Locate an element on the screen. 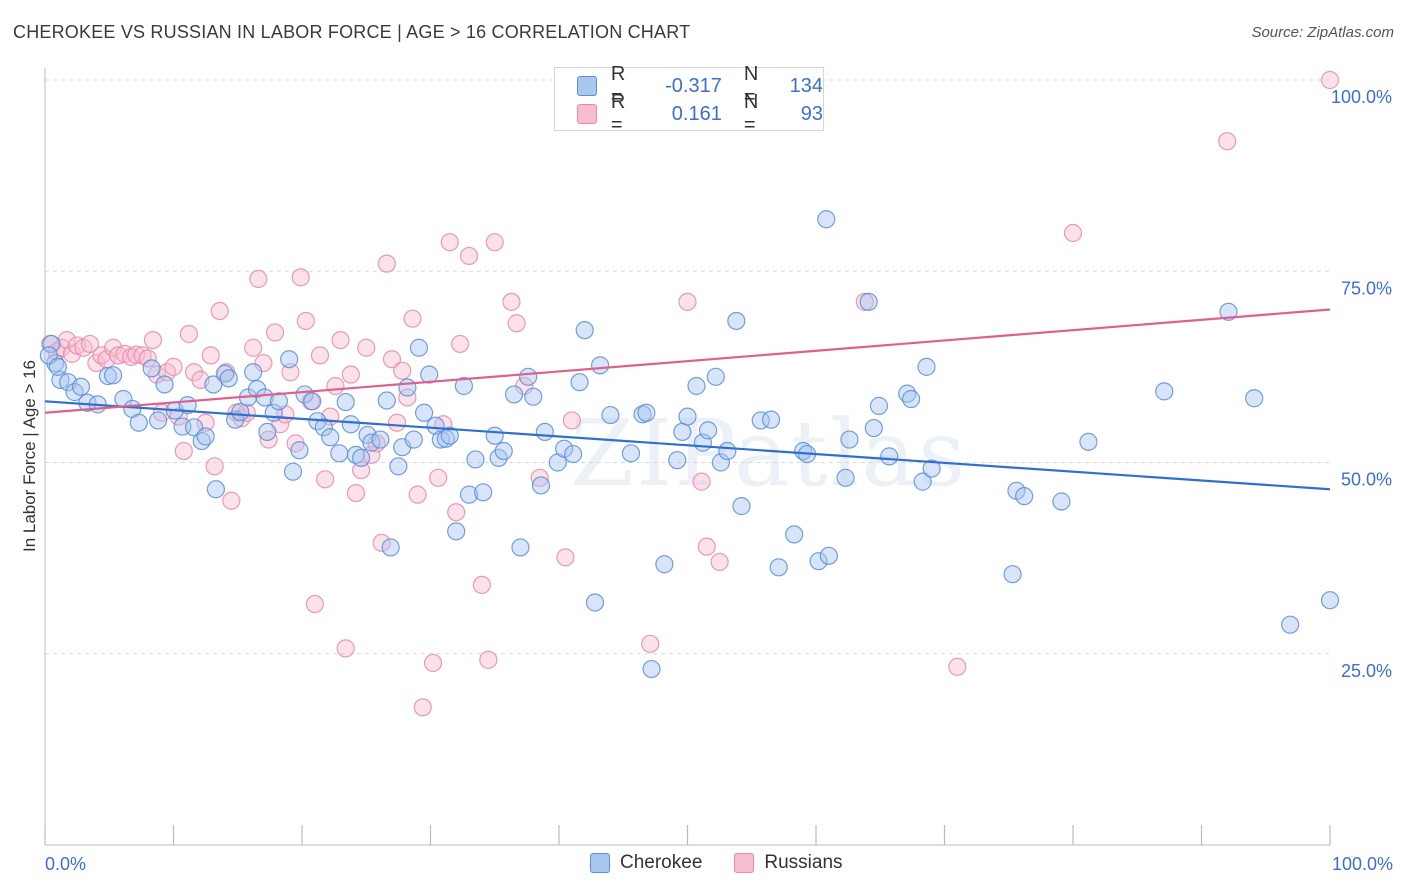  y-axis-label: In Labor Force | Age > 16 is located at coordinates (29, 456).